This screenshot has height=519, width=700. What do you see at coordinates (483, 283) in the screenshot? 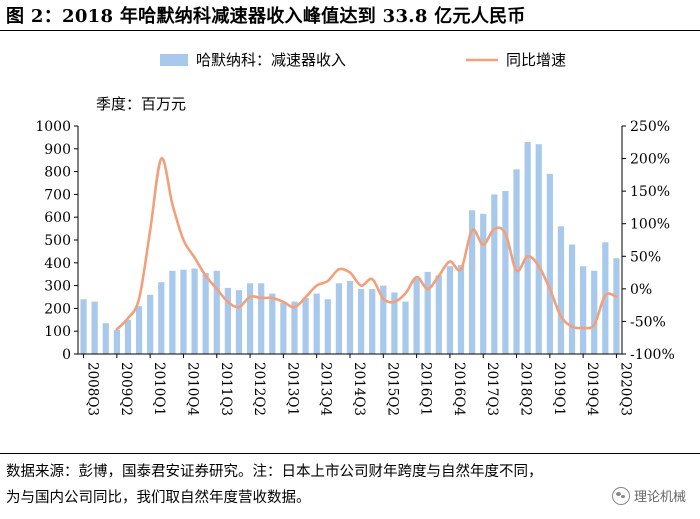
I see `bar-2017Q3` at bounding box center [483, 283].